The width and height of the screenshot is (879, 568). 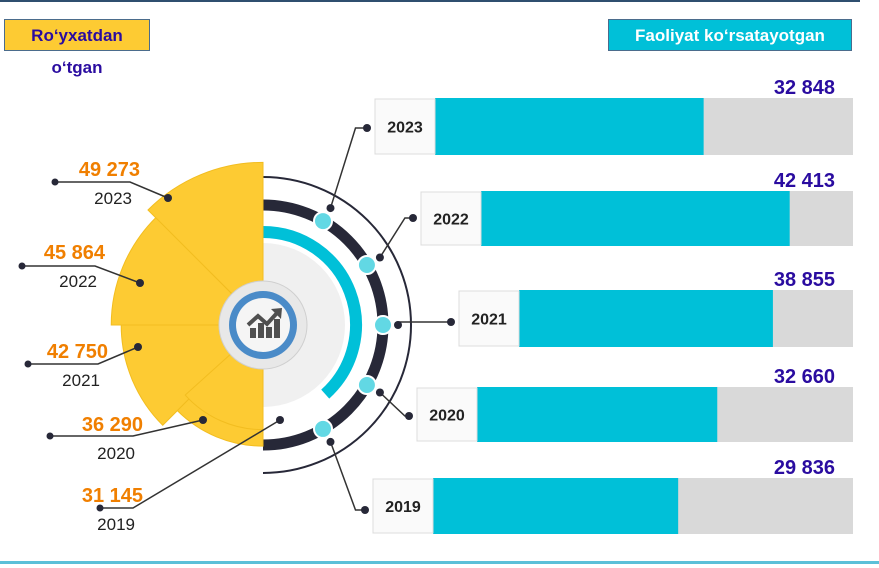 I want to click on legend-active: Faoliyat ko‘rsatayotgan, so click(x=730, y=35).